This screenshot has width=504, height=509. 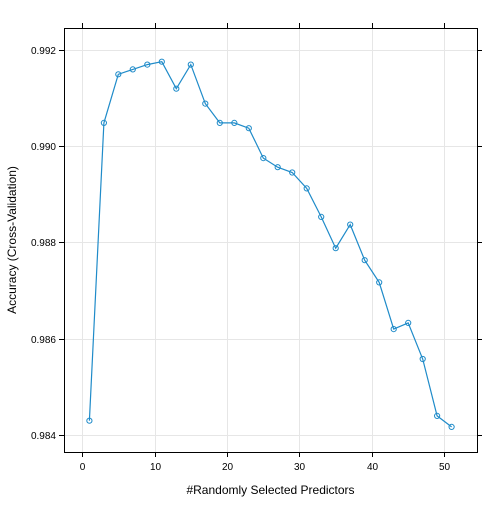 What do you see at coordinates (43, 51) in the screenshot?
I see `y-tick-label: 0.992` at bounding box center [43, 51].